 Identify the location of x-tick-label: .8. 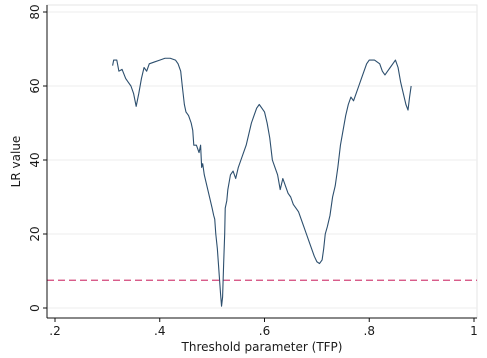
(369, 331).